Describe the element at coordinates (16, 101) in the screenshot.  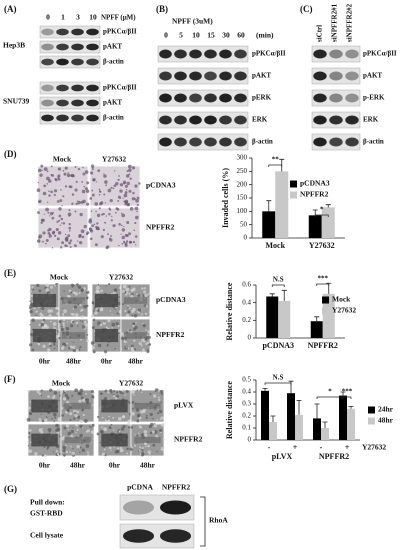
I see `cell-line-label: SNU739` at that location.